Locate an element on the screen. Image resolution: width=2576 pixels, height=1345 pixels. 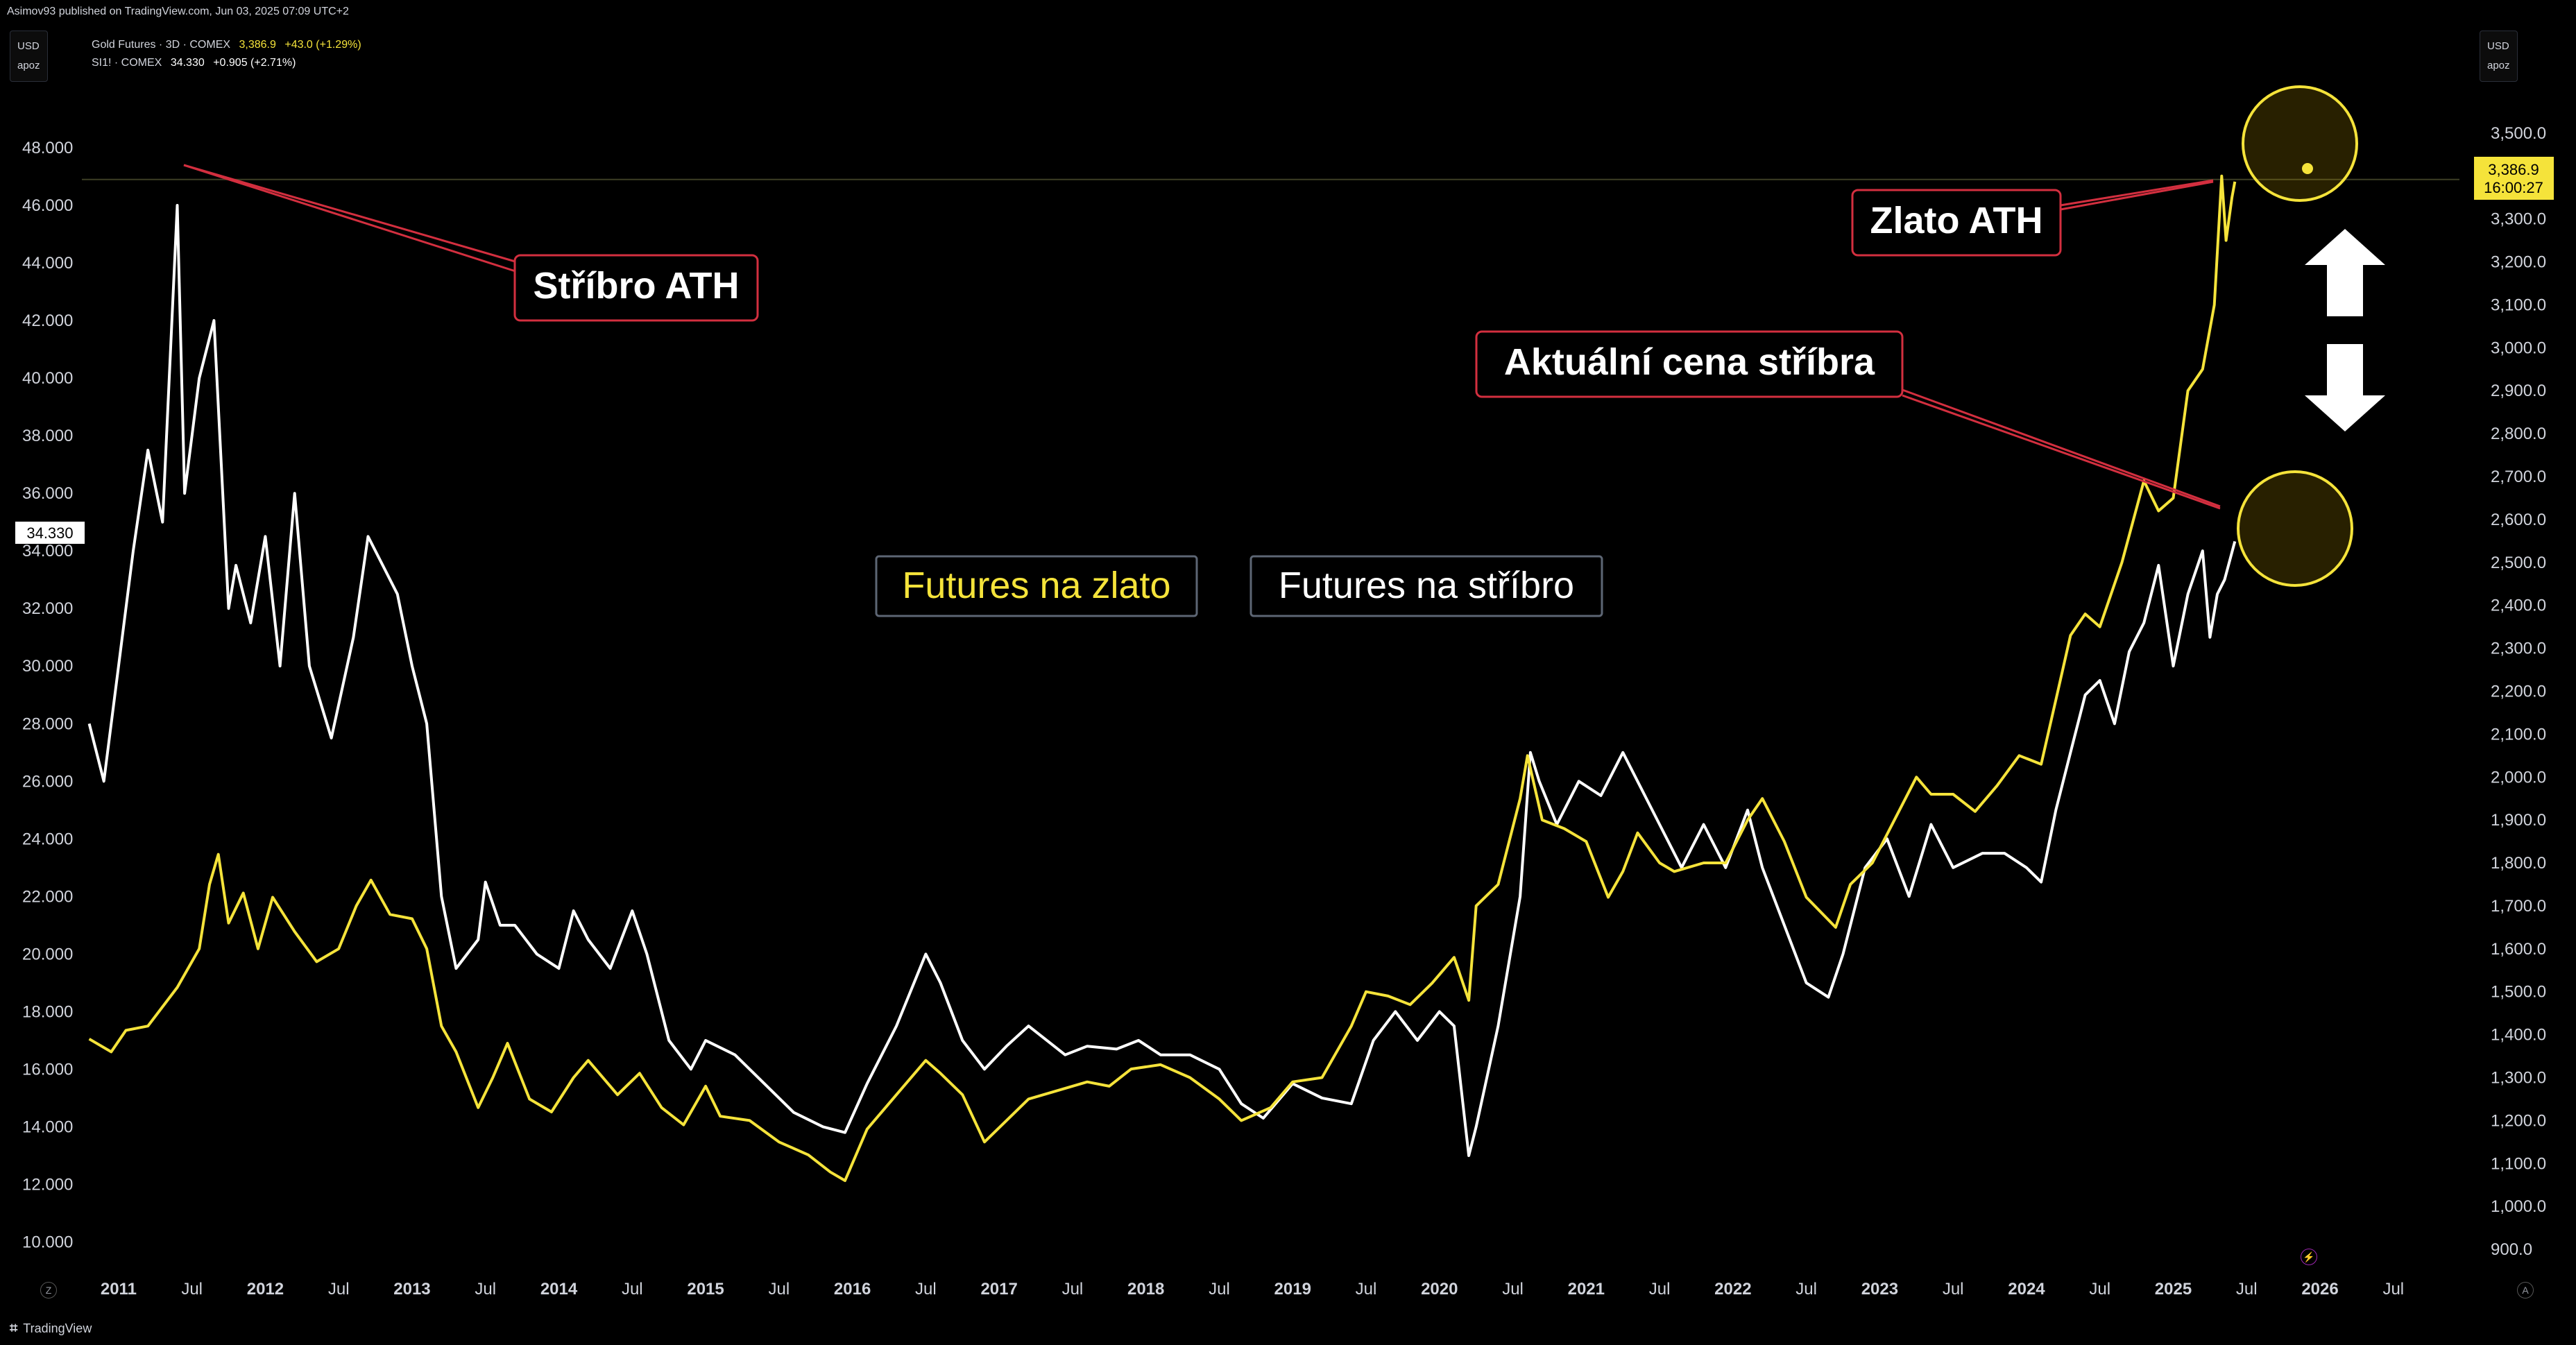
left-axis-tick-label: 44.000 is located at coordinates (47, 263).